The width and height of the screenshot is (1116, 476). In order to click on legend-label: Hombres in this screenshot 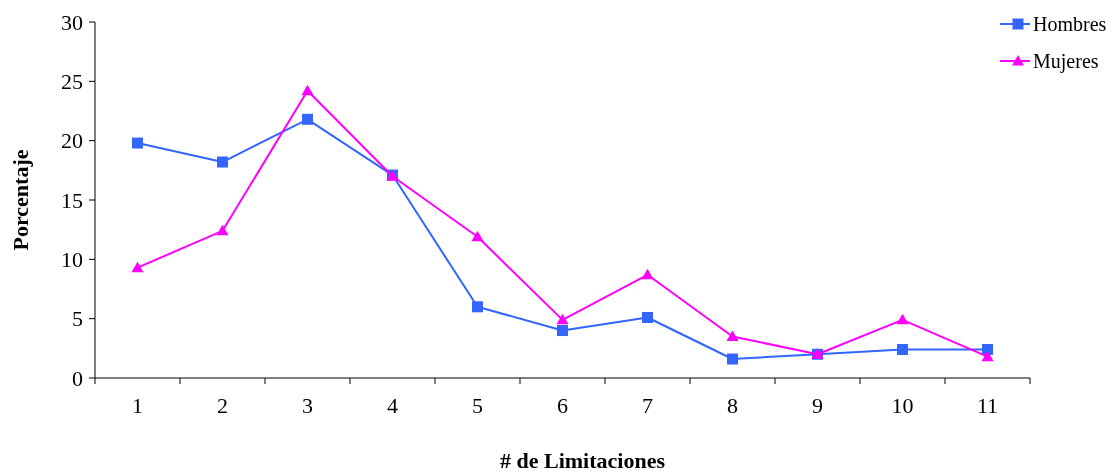, I will do `click(1070, 24)`.